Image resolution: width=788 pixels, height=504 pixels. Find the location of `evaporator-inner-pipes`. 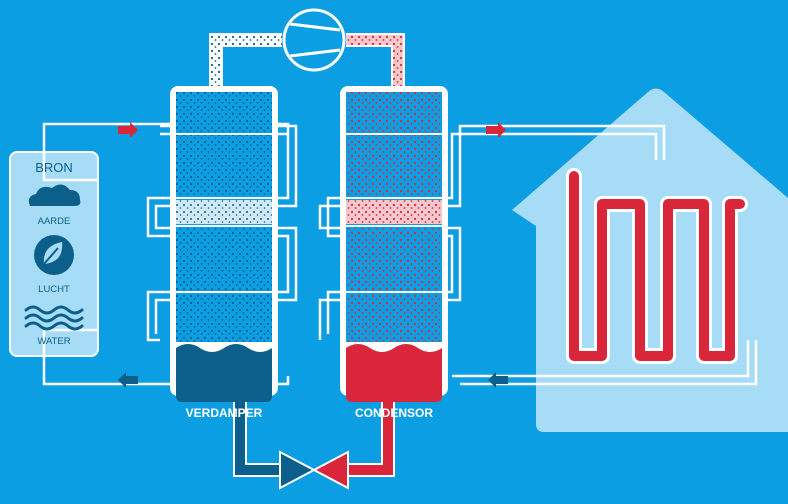

evaporator-inner-pipes is located at coordinates (224, 213).